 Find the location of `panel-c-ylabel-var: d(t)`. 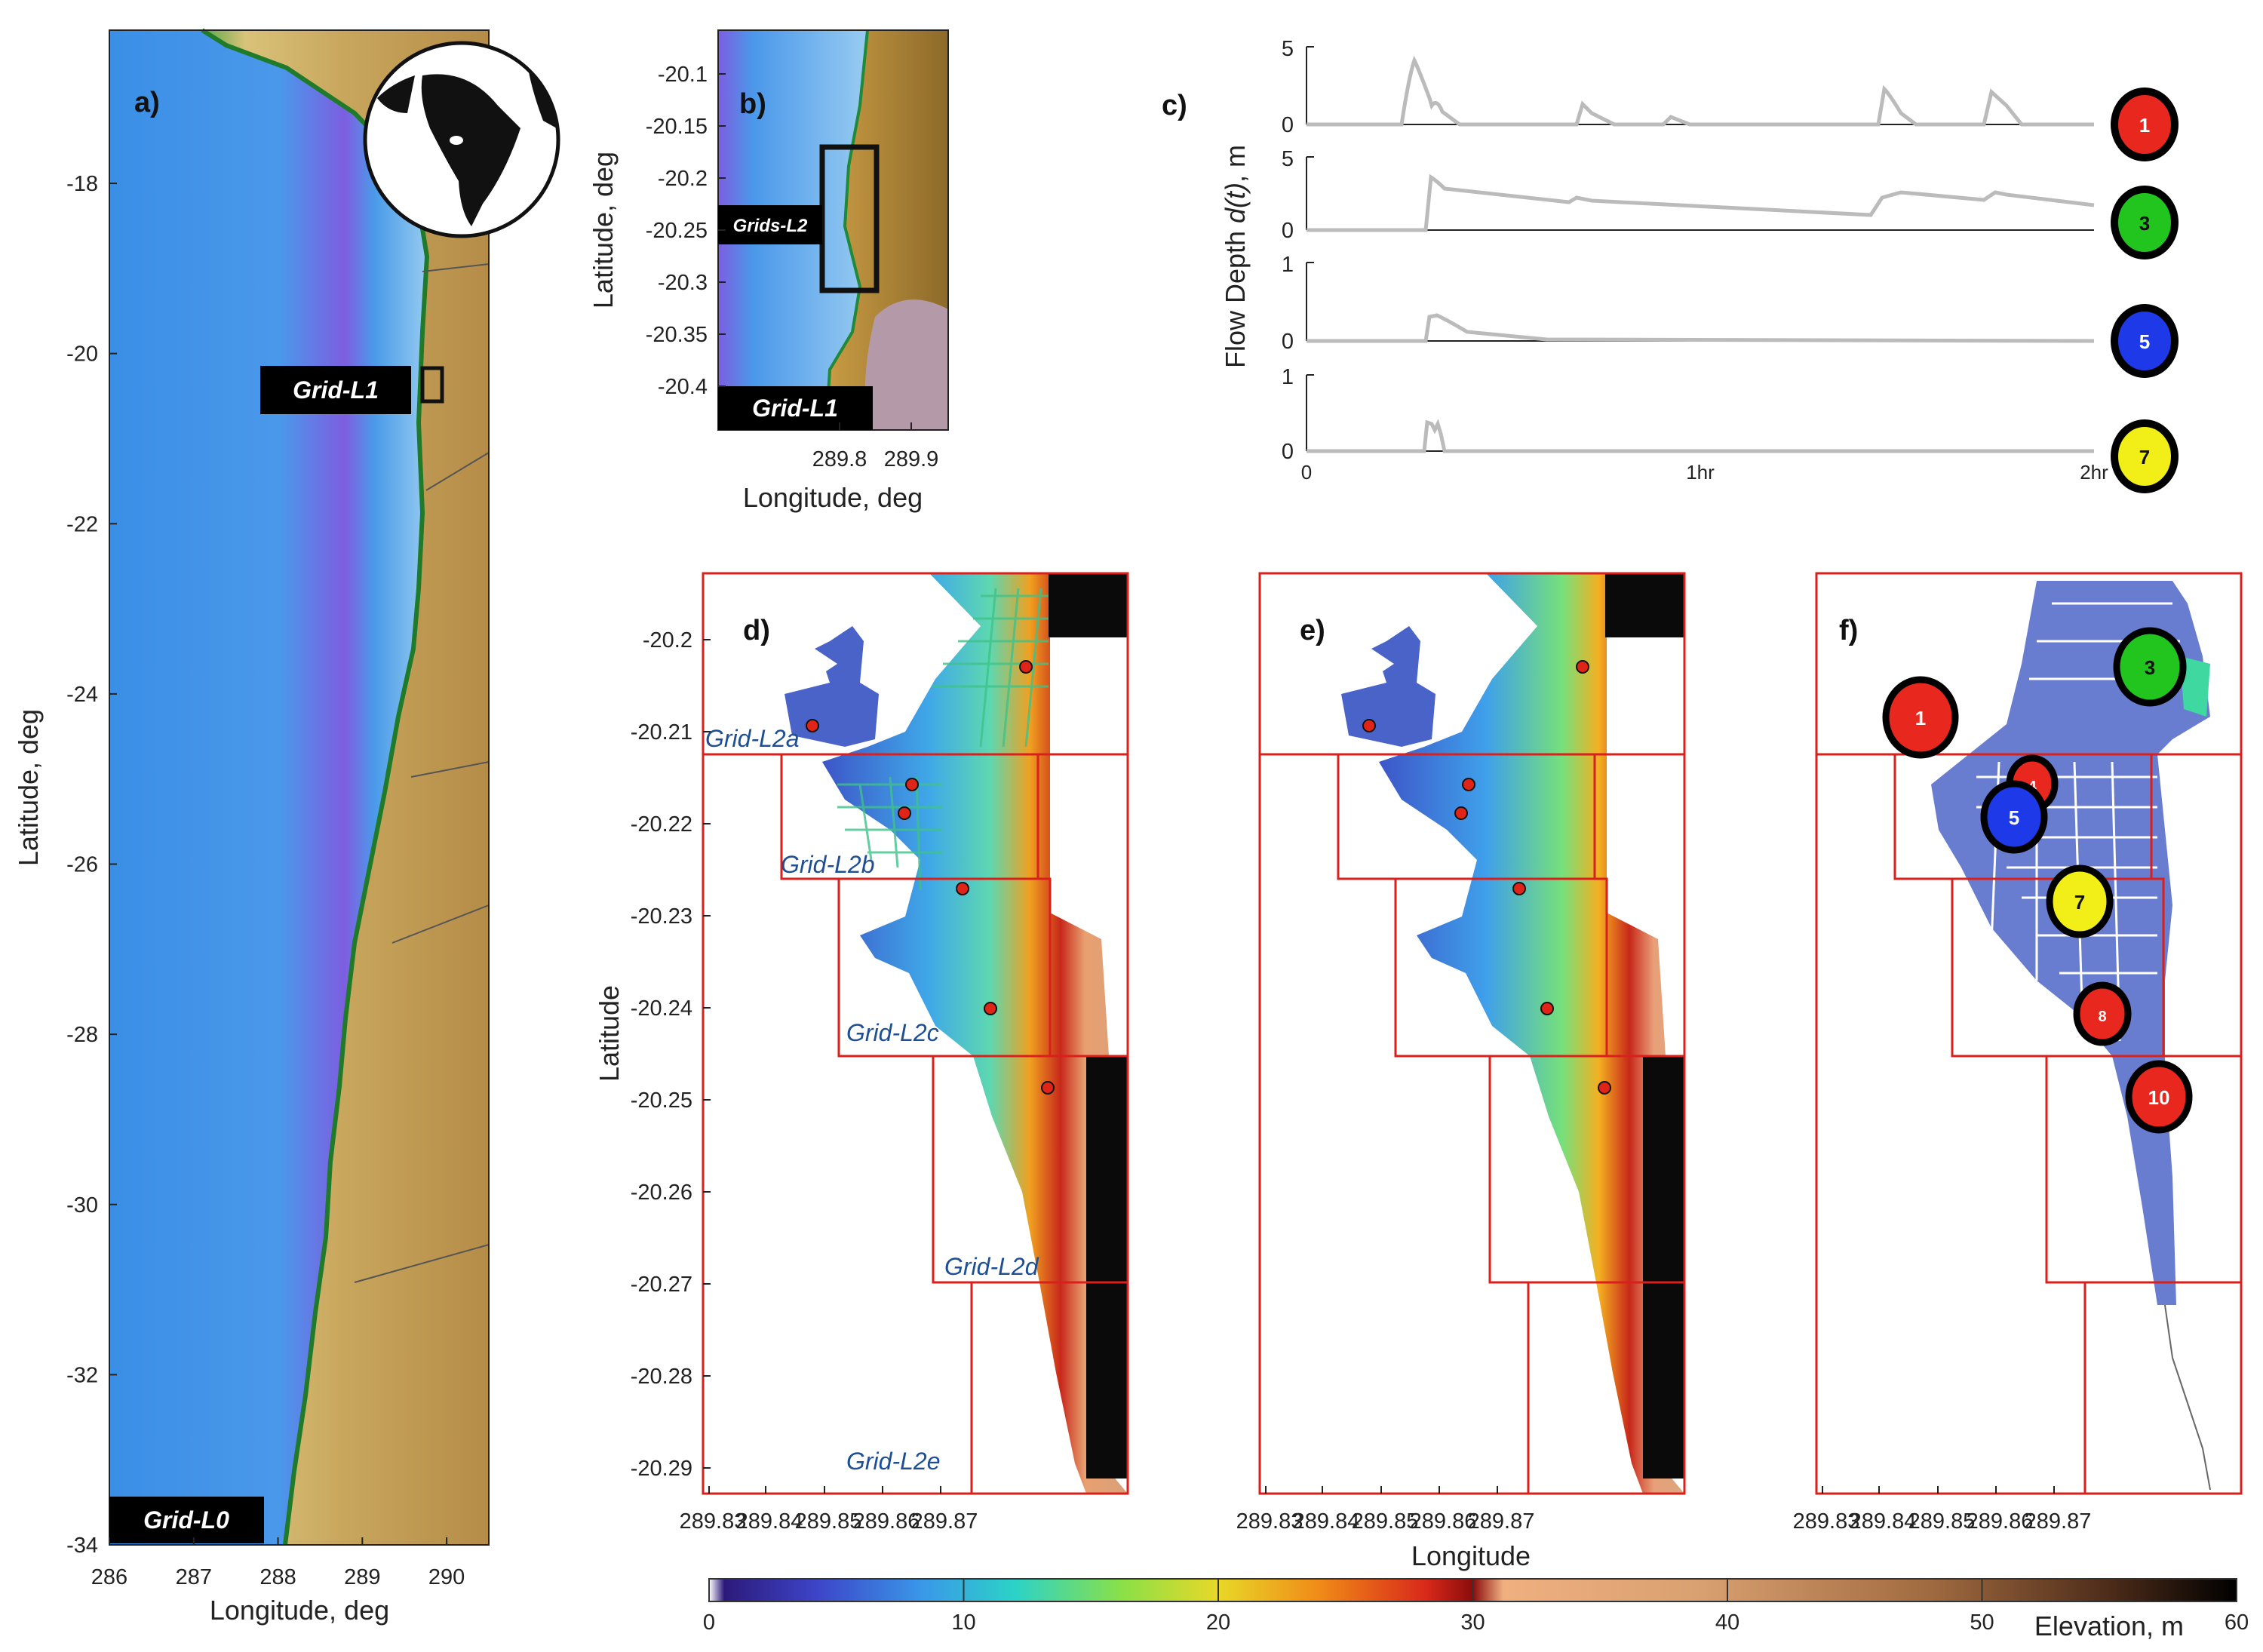

panel-c-ylabel-var: d(t) is located at coordinates (1235, 203).